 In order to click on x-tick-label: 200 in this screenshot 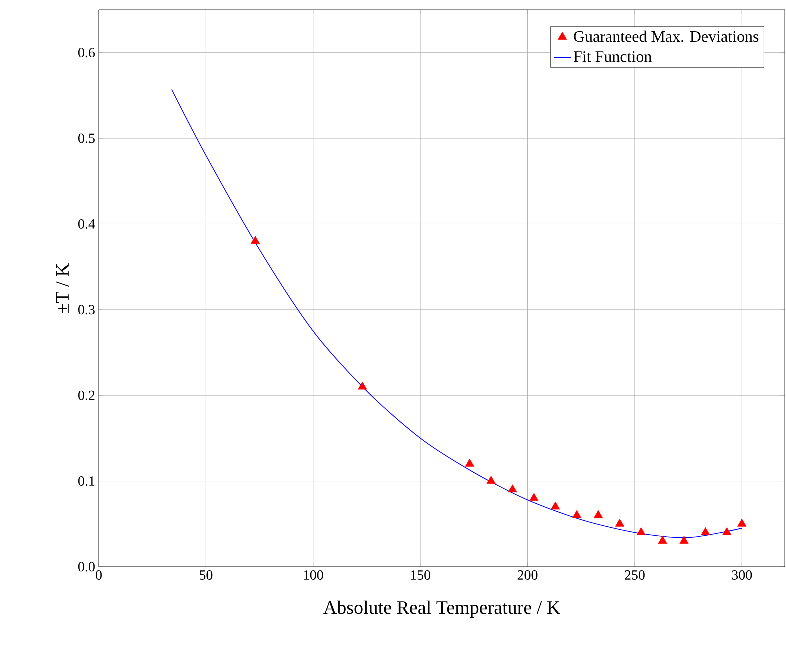, I will do `click(528, 575)`.